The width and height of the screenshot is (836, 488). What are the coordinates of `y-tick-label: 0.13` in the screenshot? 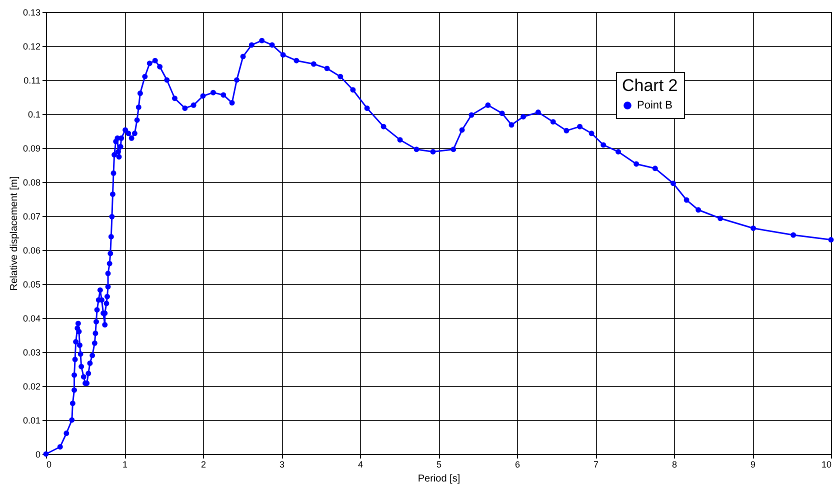 It's located at (31, 13).